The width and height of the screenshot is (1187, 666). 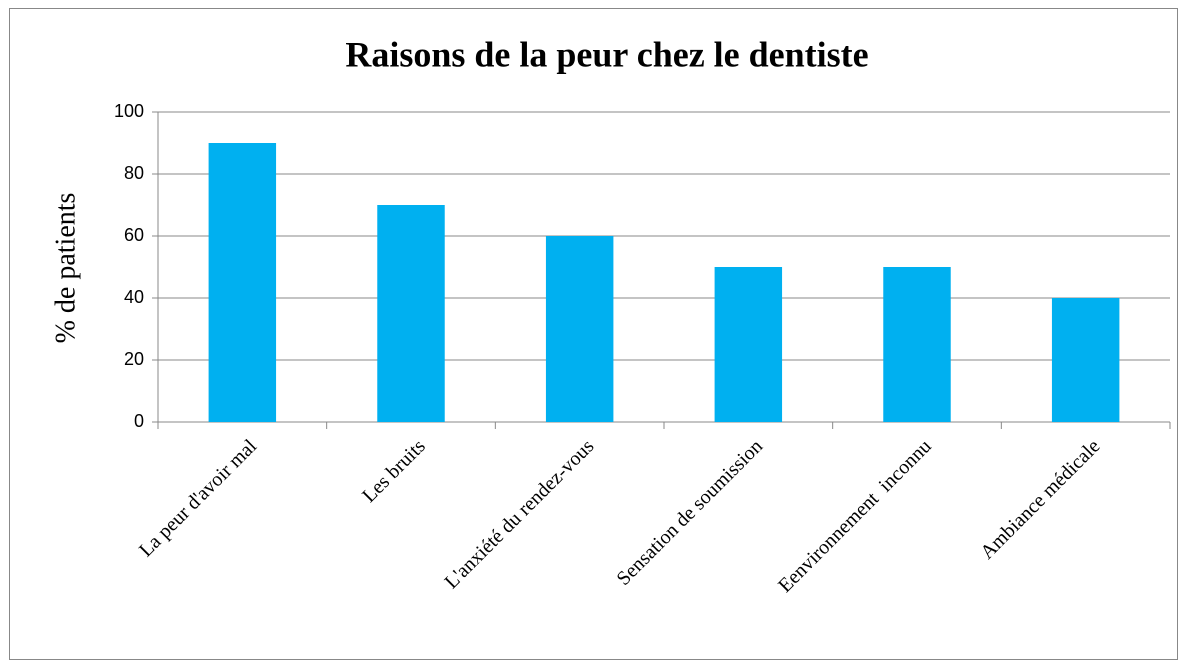 What do you see at coordinates (129, 111) in the screenshot?
I see `y-tick-label: 100` at bounding box center [129, 111].